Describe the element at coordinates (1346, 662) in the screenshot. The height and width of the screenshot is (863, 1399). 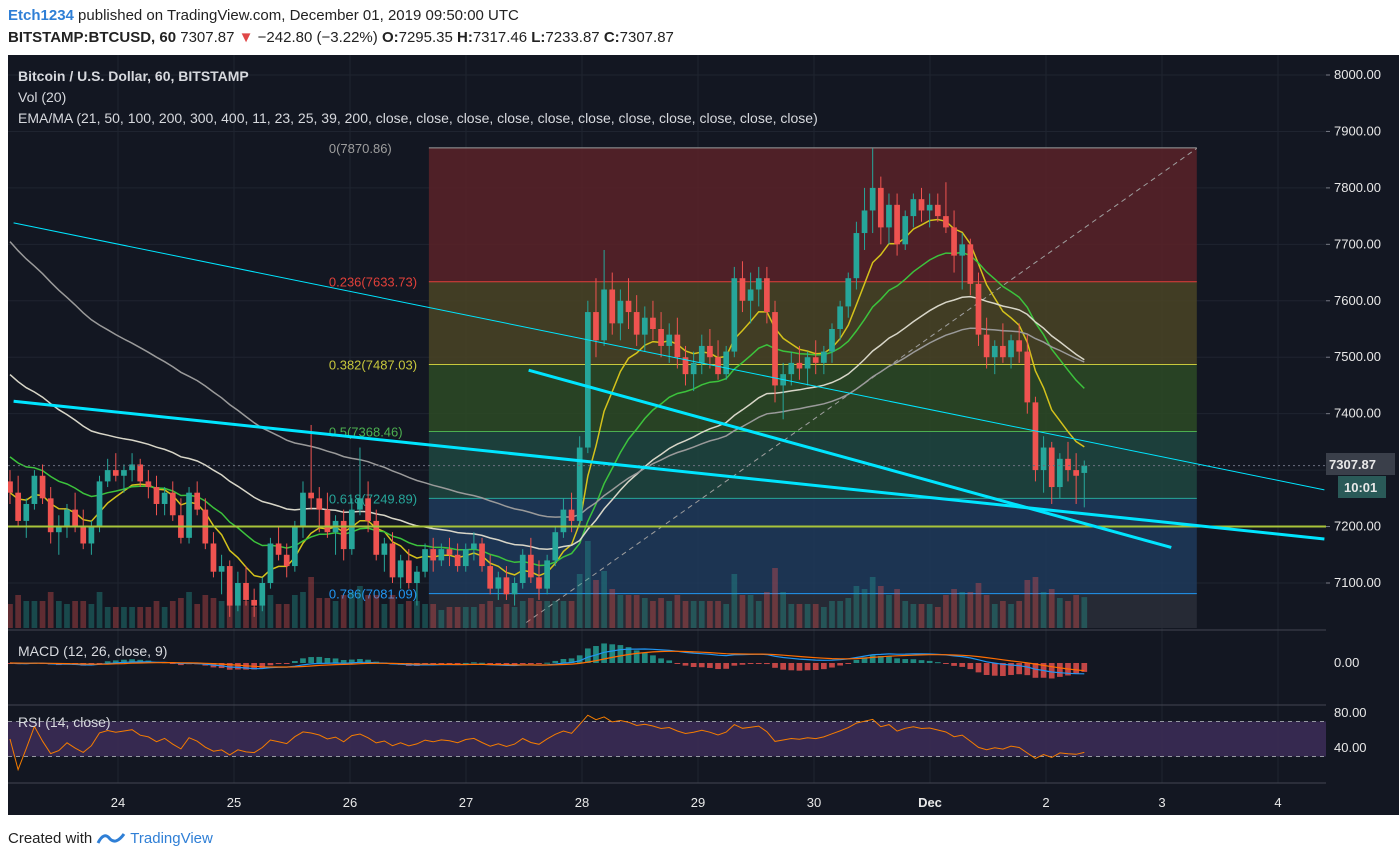
I see `macd-tick-label: 0.00` at that location.